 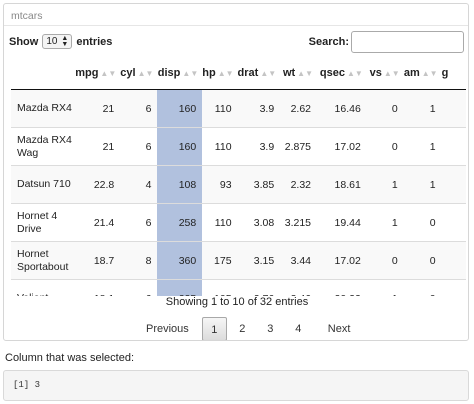 What do you see at coordinates (180, 260) in the screenshot?
I see `cell-disp: 360` at bounding box center [180, 260].